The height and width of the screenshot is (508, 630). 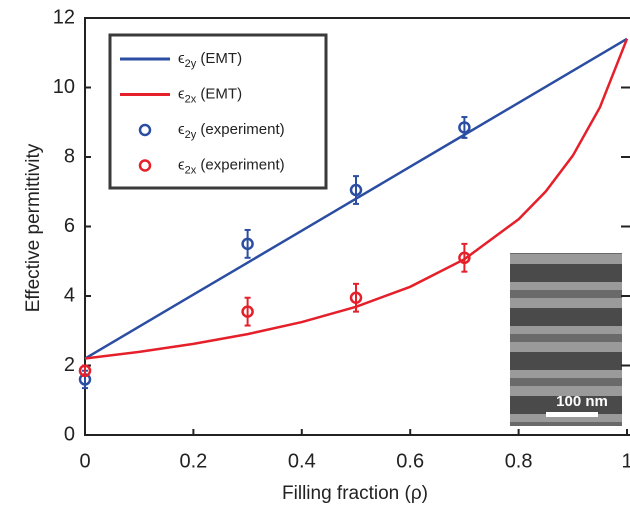 I want to click on y-tick-label: 10, so click(x=64, y=87).